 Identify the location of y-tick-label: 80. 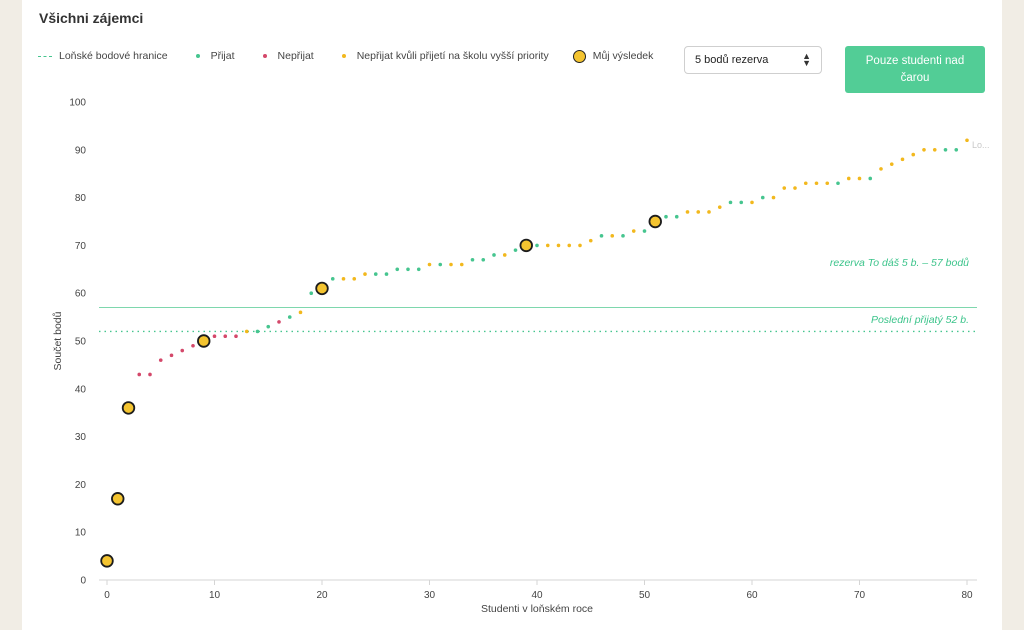
(81, 198).